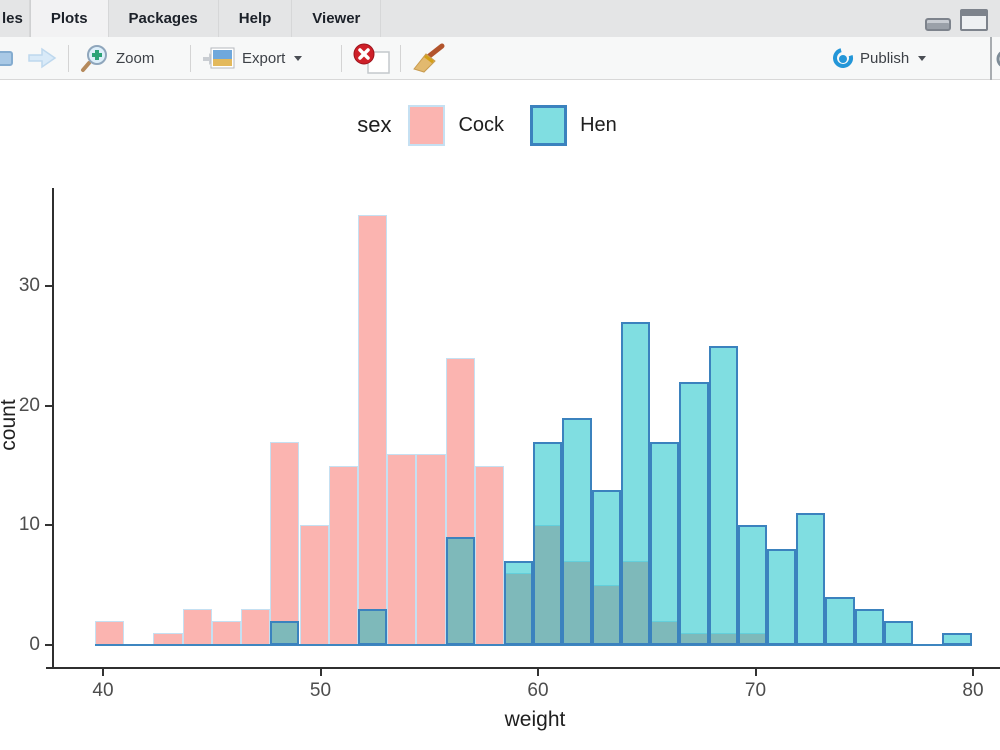 This screenshot has width=1000, height=750. Describe the element at coordinates (500, 58) in the screenshot. I see `plots-toolbar: Zoom Export` at that location.